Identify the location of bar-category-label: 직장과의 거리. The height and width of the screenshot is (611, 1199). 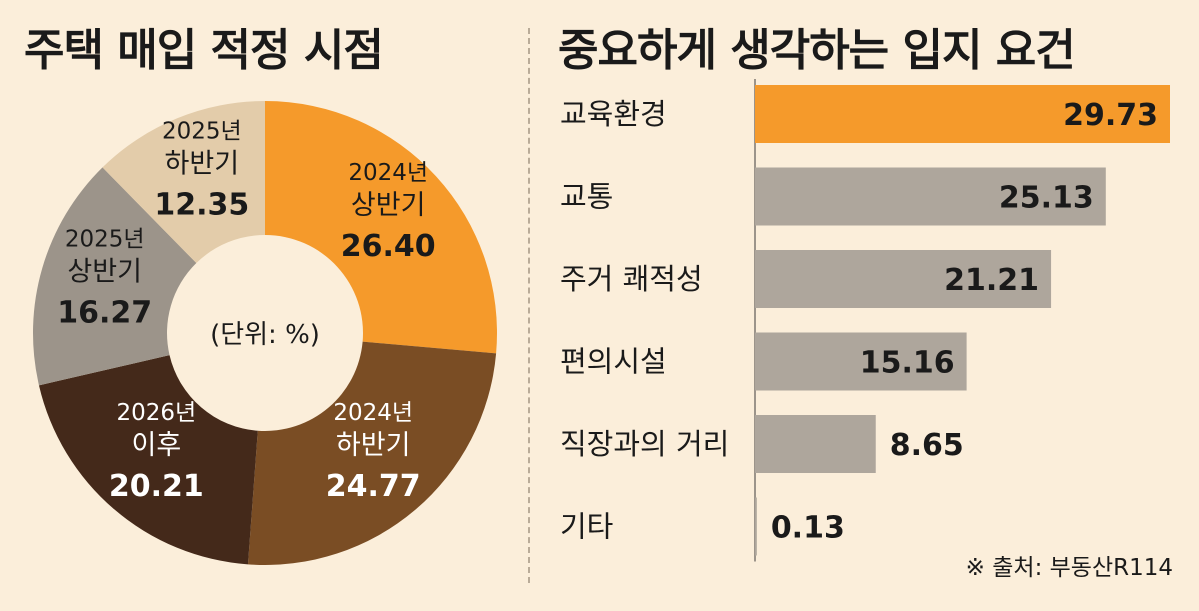
(644, 444).